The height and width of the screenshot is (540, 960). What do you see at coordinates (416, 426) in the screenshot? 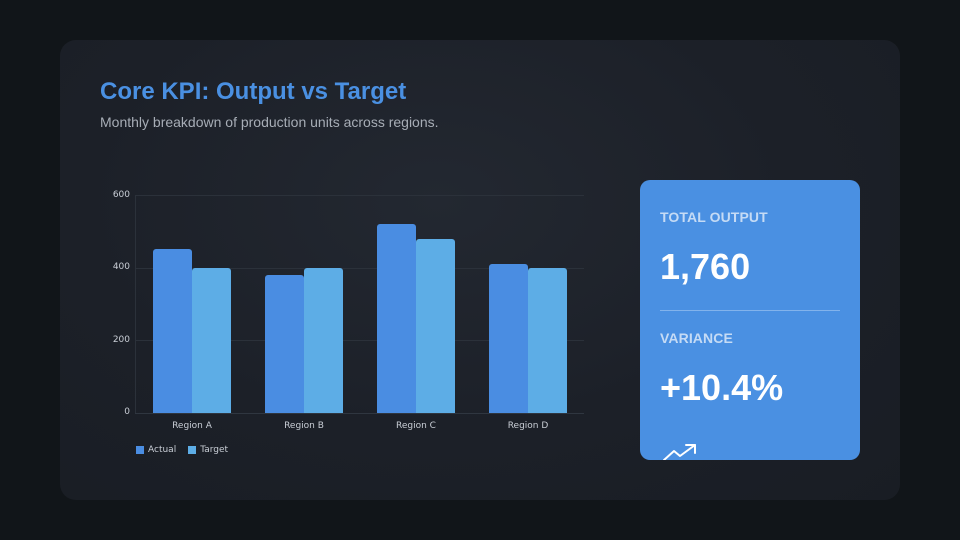
I see `x-label-region-c: Region C` at bounding box center [416, 426].